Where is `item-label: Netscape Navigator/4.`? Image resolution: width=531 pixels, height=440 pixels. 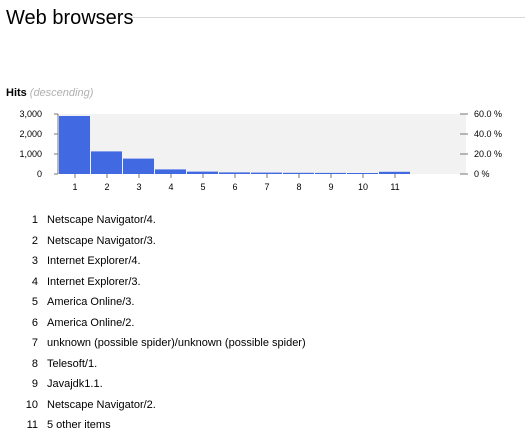 item-label: Netscape Navigator/4. is located at coordinates (101, 220).